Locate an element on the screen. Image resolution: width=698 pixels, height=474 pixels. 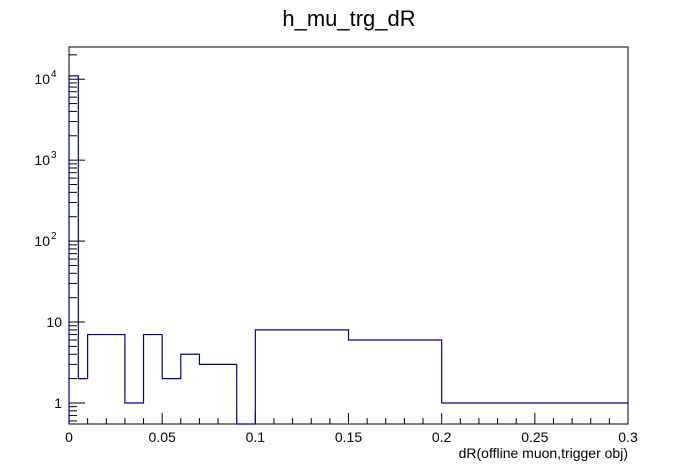
chart-title: h_mu_trg_dR is located at coordinates (348, 18).